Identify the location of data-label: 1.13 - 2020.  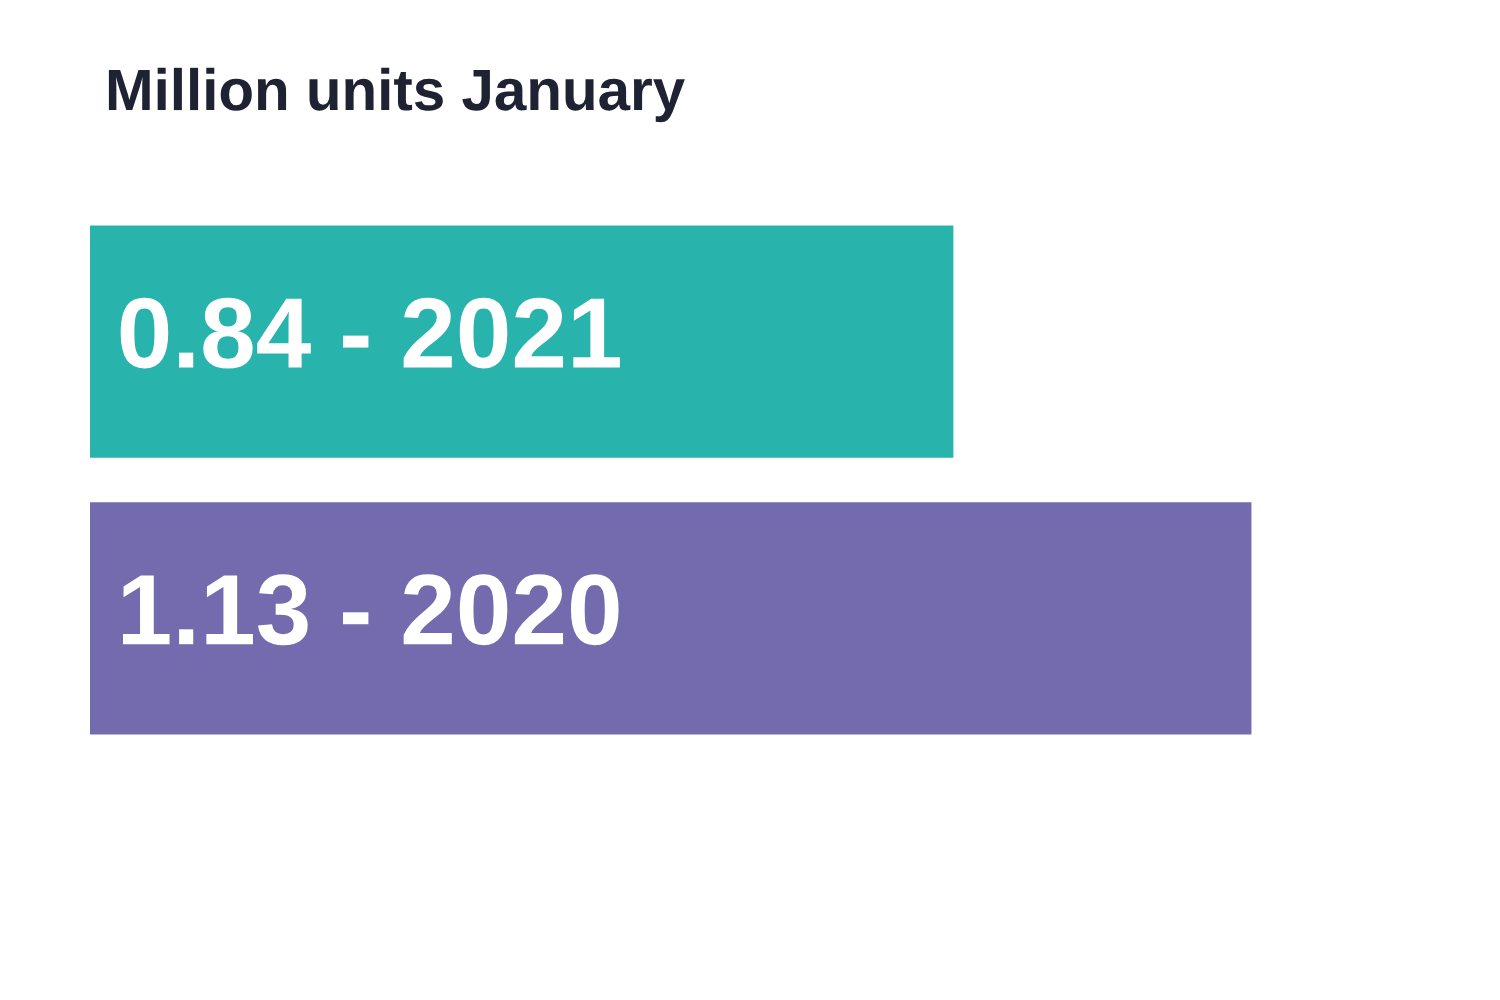
(371, 610).